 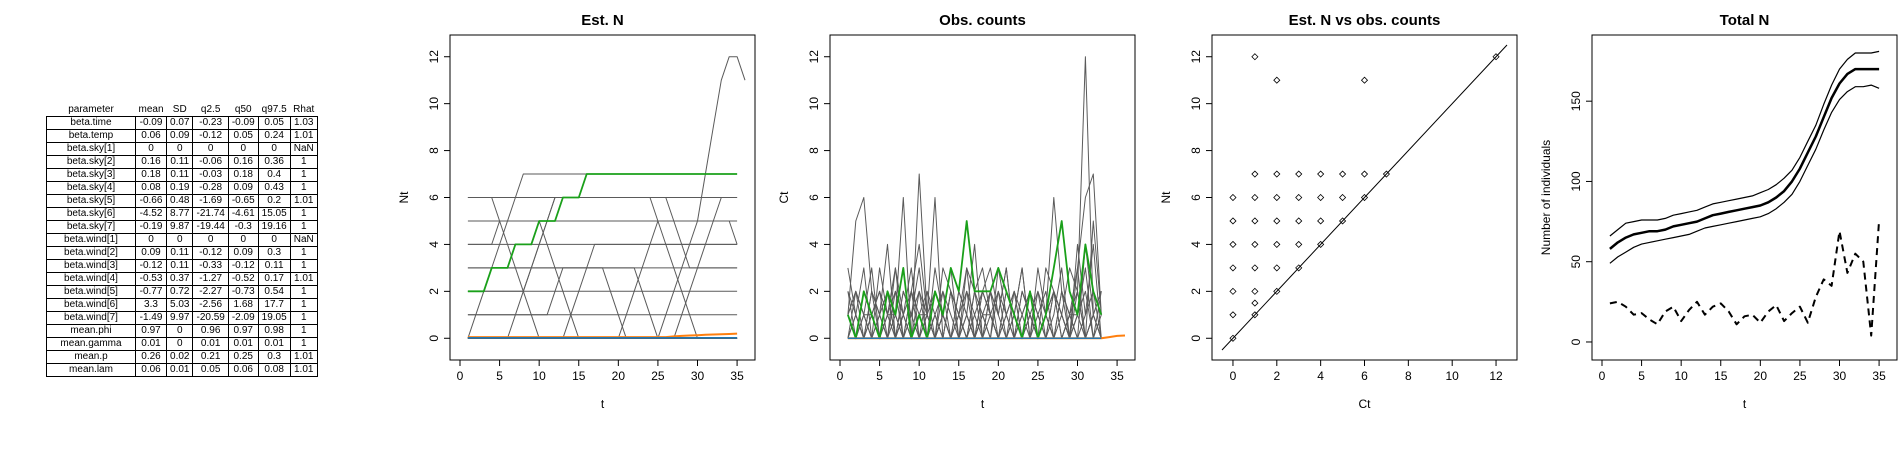 What do you see at coordinates (1117, 376) in the screenshot?
I see `x-tick-label: 35` at bounding box center [1117, 376].